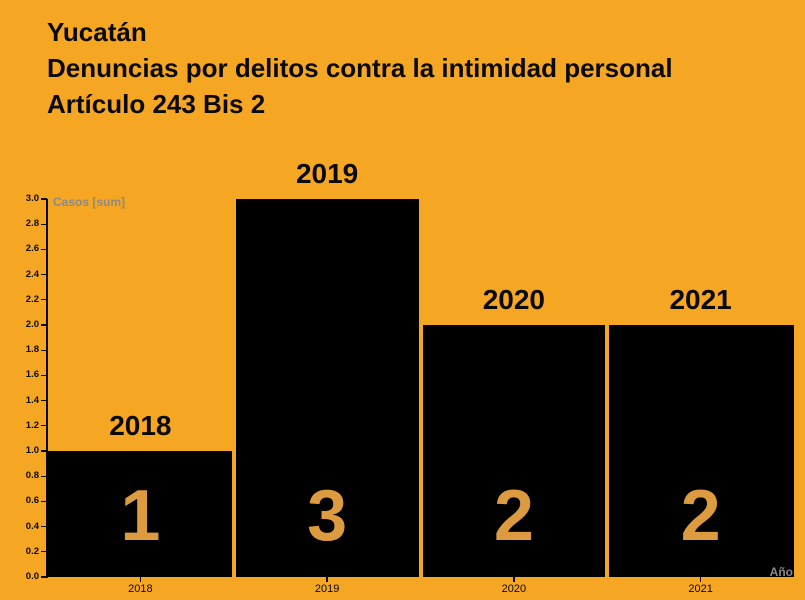  Describe the element at coordinates (97, 32) in the screenshot. I see `chart-title-line-1: Yucatán` at that location.